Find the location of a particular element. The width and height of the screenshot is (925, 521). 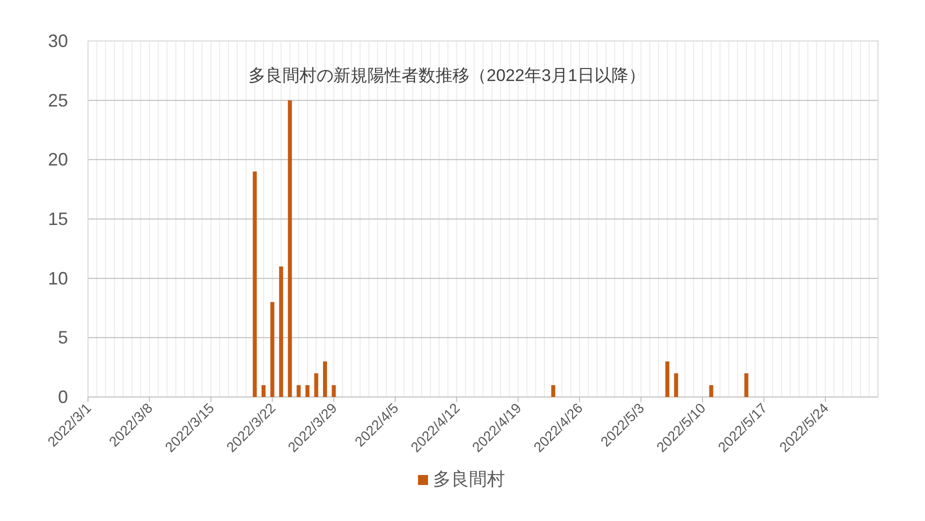

y-tick-label: 10 is located at coordinates (58, 278).